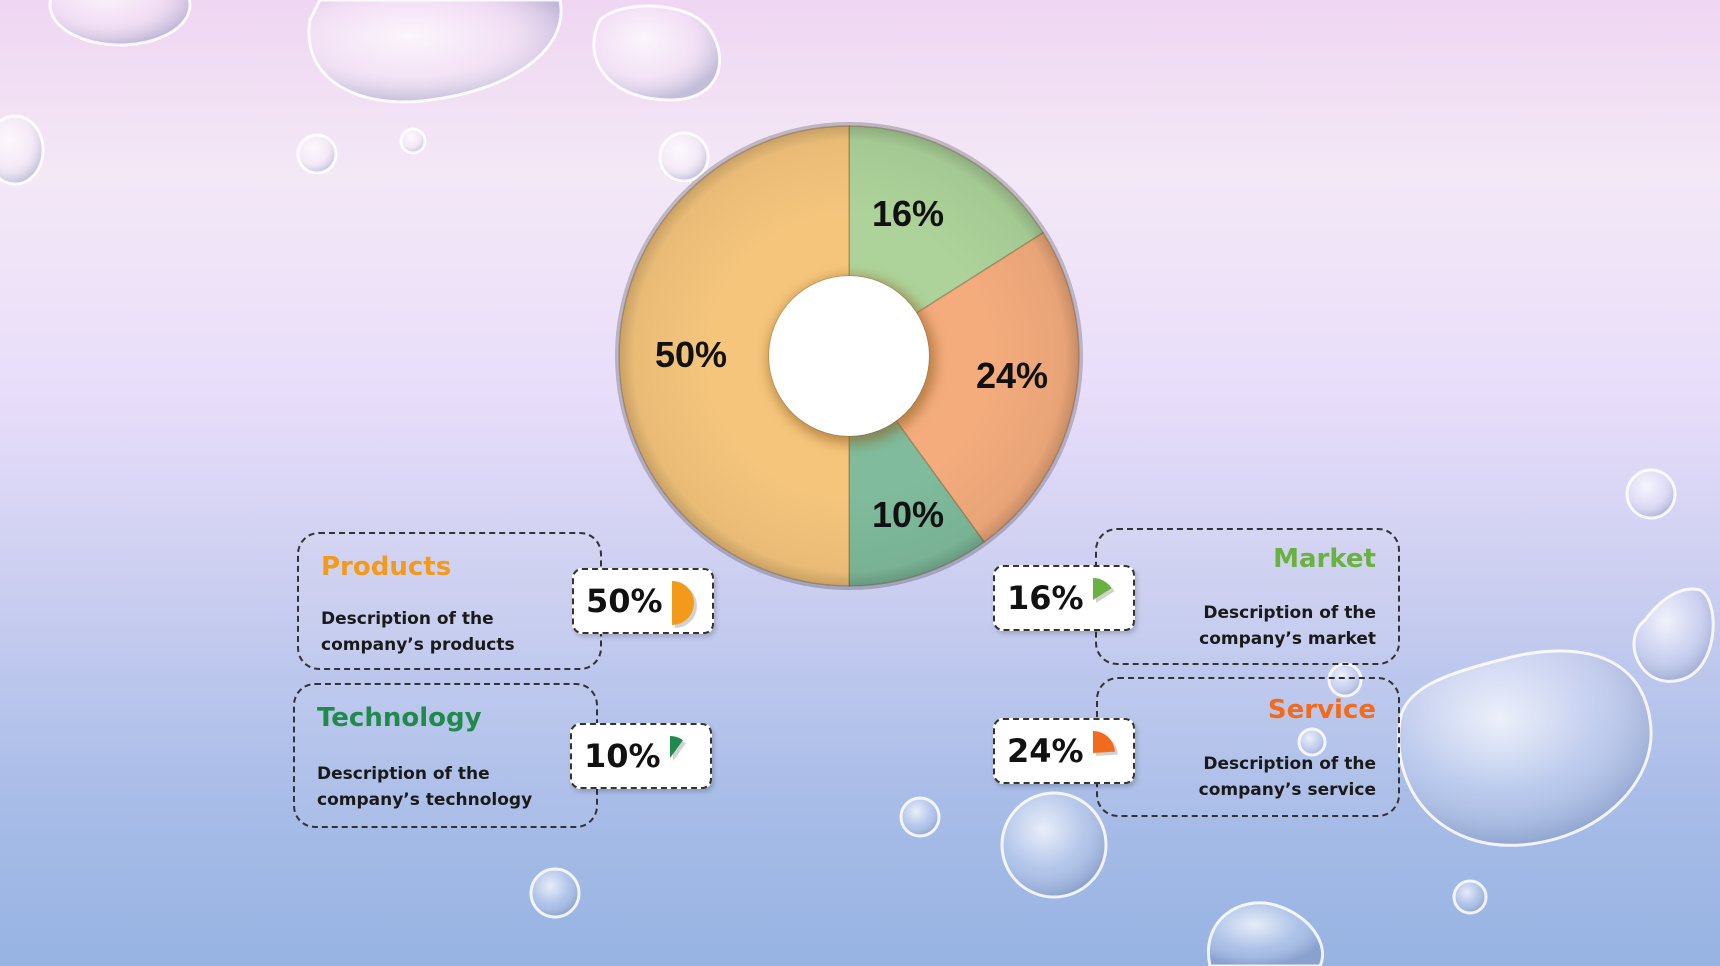 The height and width of the screenshot is (966, 1720). Describe the element at coordinates (418, 645) in the screenshot. I see `card-desc-line: company’s products` at that location.